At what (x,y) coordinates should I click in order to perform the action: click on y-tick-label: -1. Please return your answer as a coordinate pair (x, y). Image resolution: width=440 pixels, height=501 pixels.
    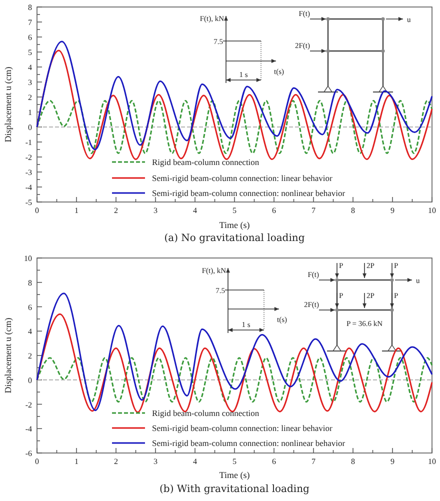
    Looking at the image, I should click on (28, 142).